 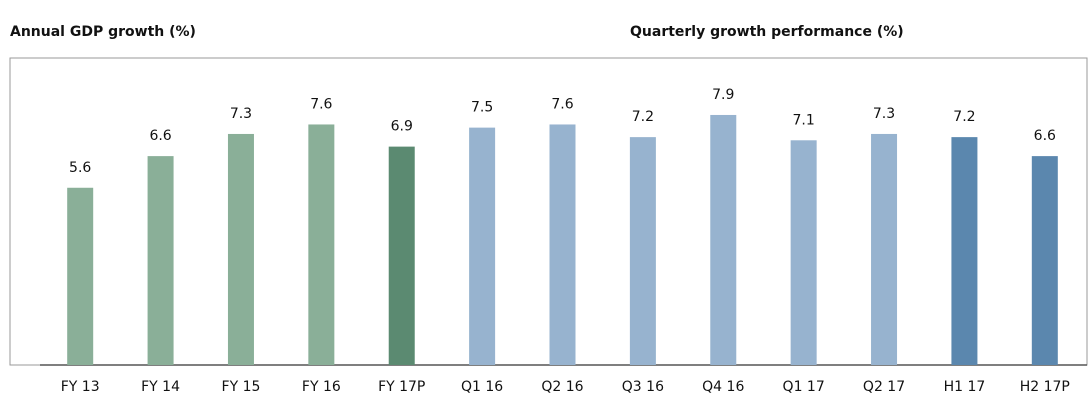 What do you see at coordinates (1045, 387) in the screenshot?
I see `x-tick-label: H2 17P` at bounding box center [1045, 387].